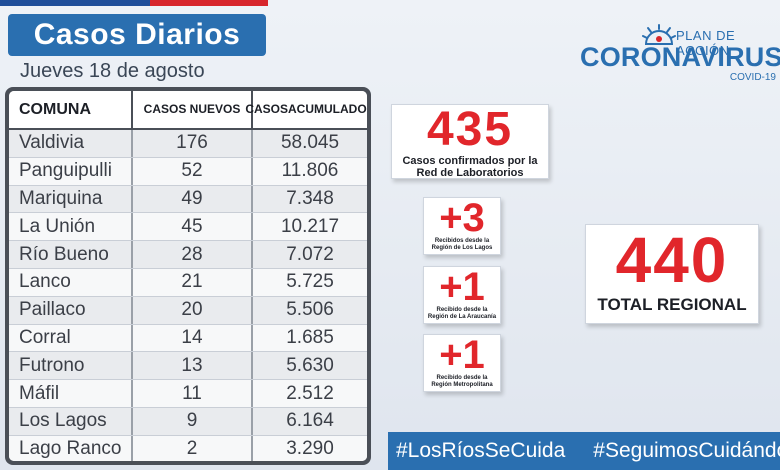 The height and width of the screenshot is (470, 780). I want to click on header-casos-acumulados: CASOS ACUMULADOS, so click(306, 109).